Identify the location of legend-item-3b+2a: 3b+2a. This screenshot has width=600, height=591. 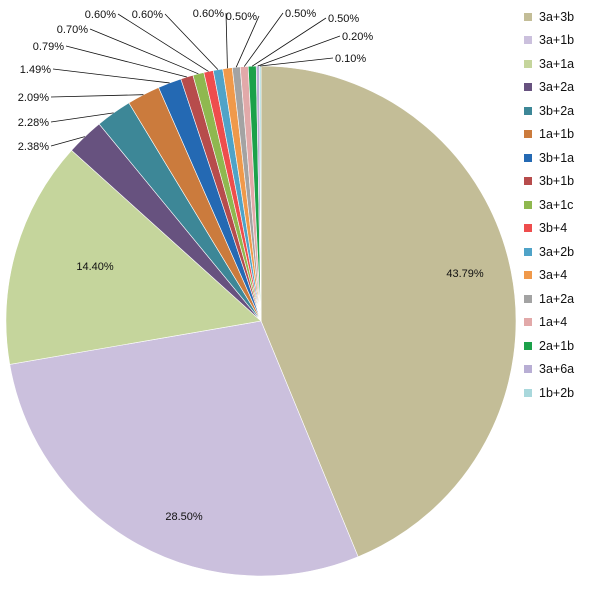
(561, 111).